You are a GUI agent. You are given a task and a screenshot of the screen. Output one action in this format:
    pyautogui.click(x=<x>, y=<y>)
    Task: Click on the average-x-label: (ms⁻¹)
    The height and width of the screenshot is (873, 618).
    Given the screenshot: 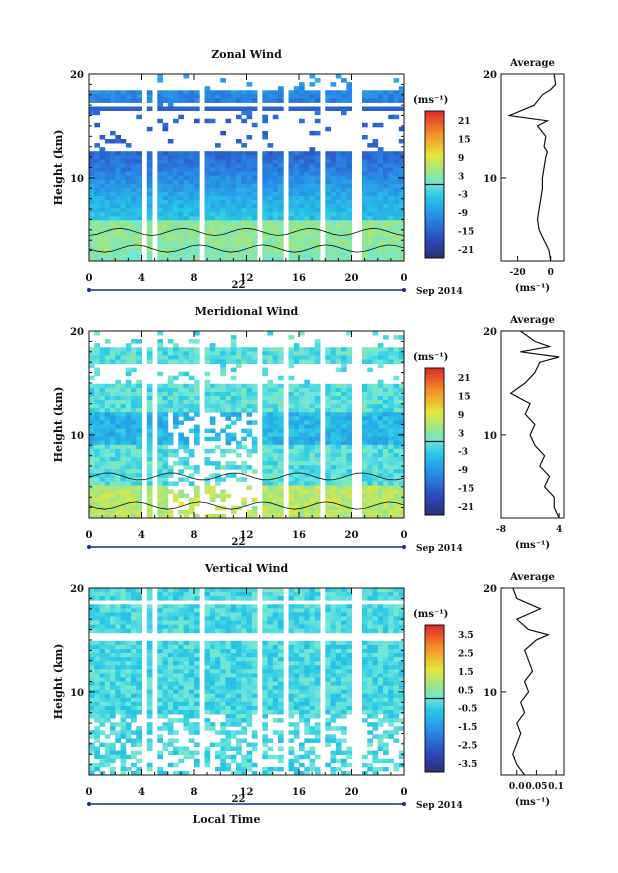 What is the action you would take?
    pyautogui.click(x=532, y=545)
    